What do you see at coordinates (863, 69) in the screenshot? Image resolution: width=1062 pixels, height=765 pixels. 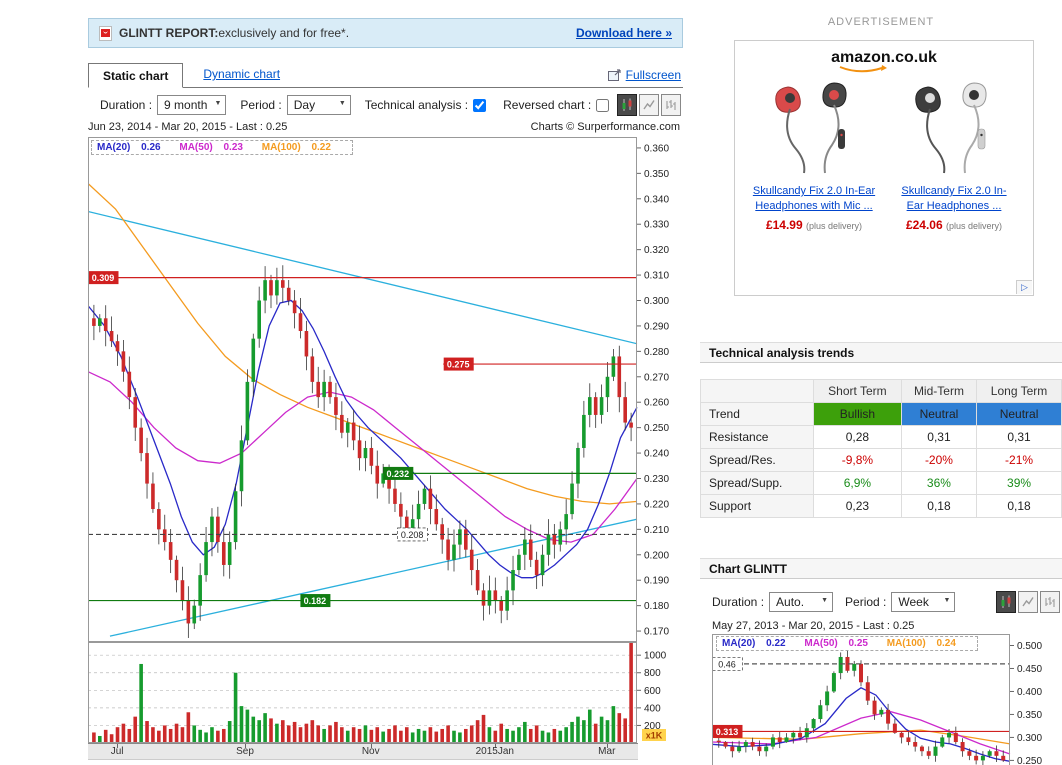 I see `amazon-smile-icon` at bounding box center [863, 69].